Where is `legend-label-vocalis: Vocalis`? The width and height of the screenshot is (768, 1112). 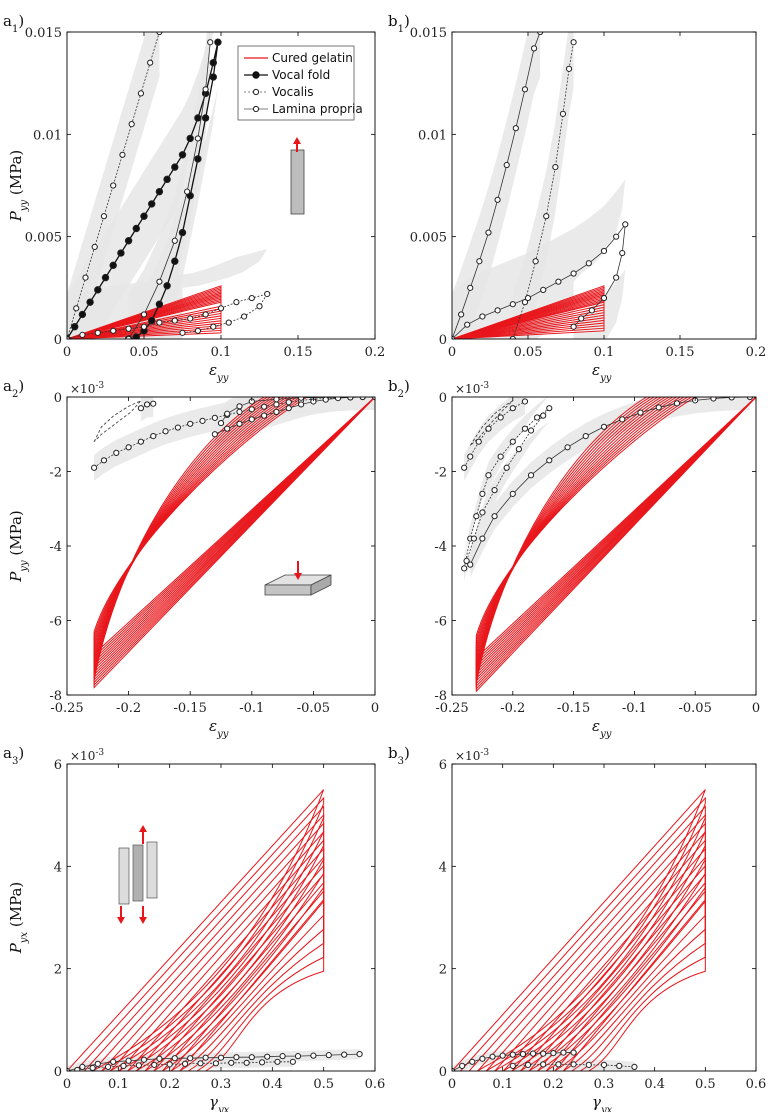
legend-label-vocalis: Vocalis is located at coordinates (293, 92).